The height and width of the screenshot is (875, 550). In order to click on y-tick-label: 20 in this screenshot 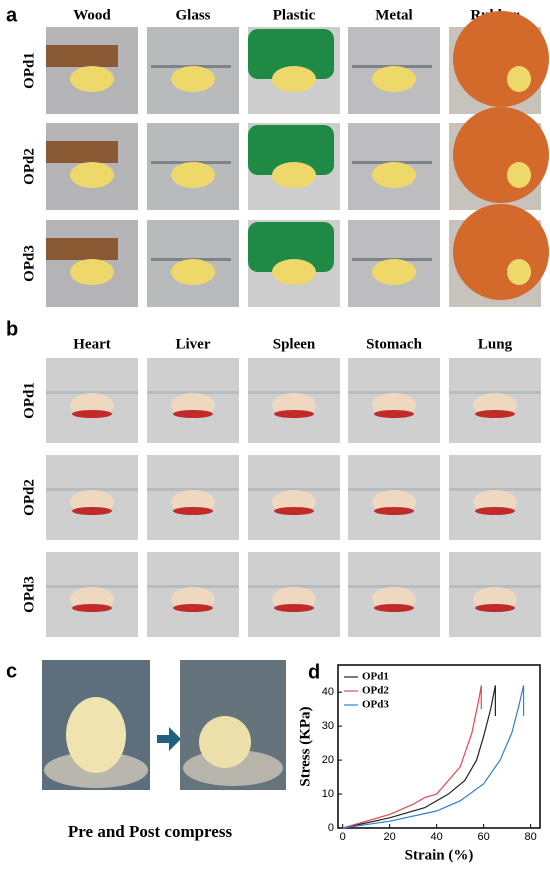, I will do `click(328, 760)`.